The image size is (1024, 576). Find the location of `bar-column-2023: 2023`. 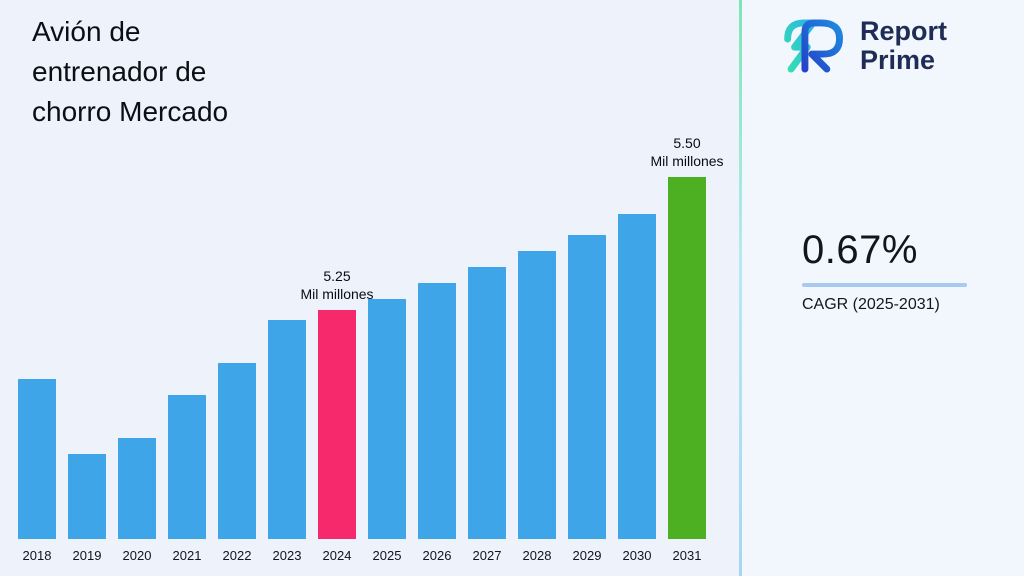

bar-column-2023: 2023 is located at coordinates (287, 443).